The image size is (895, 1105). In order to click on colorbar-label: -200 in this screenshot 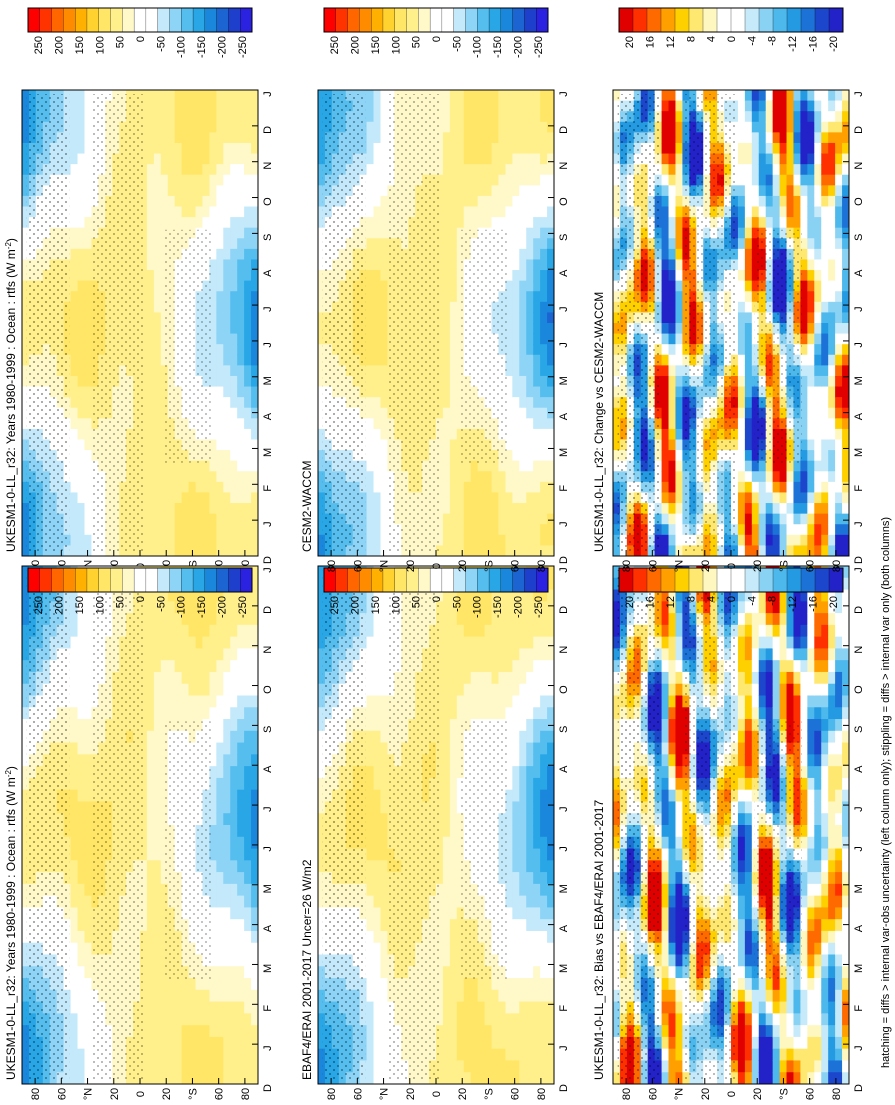, I will do `click(518, 607)`.